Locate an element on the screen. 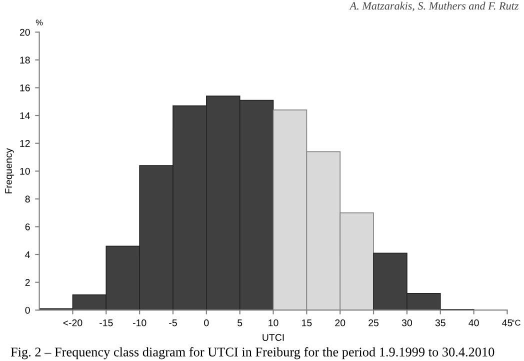  y-tick-label: 6 is located at coordinates (27, 226).